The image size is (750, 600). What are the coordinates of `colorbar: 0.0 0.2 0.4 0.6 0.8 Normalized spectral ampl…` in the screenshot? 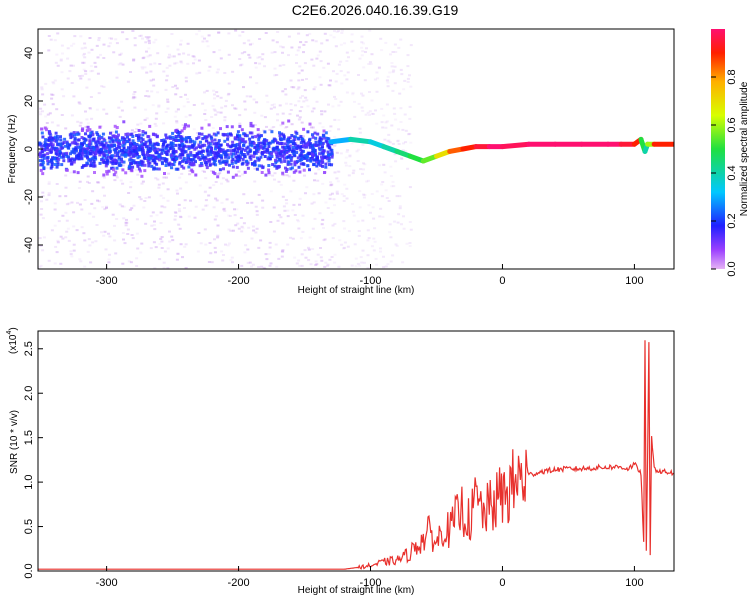 It's located at (730, 153).